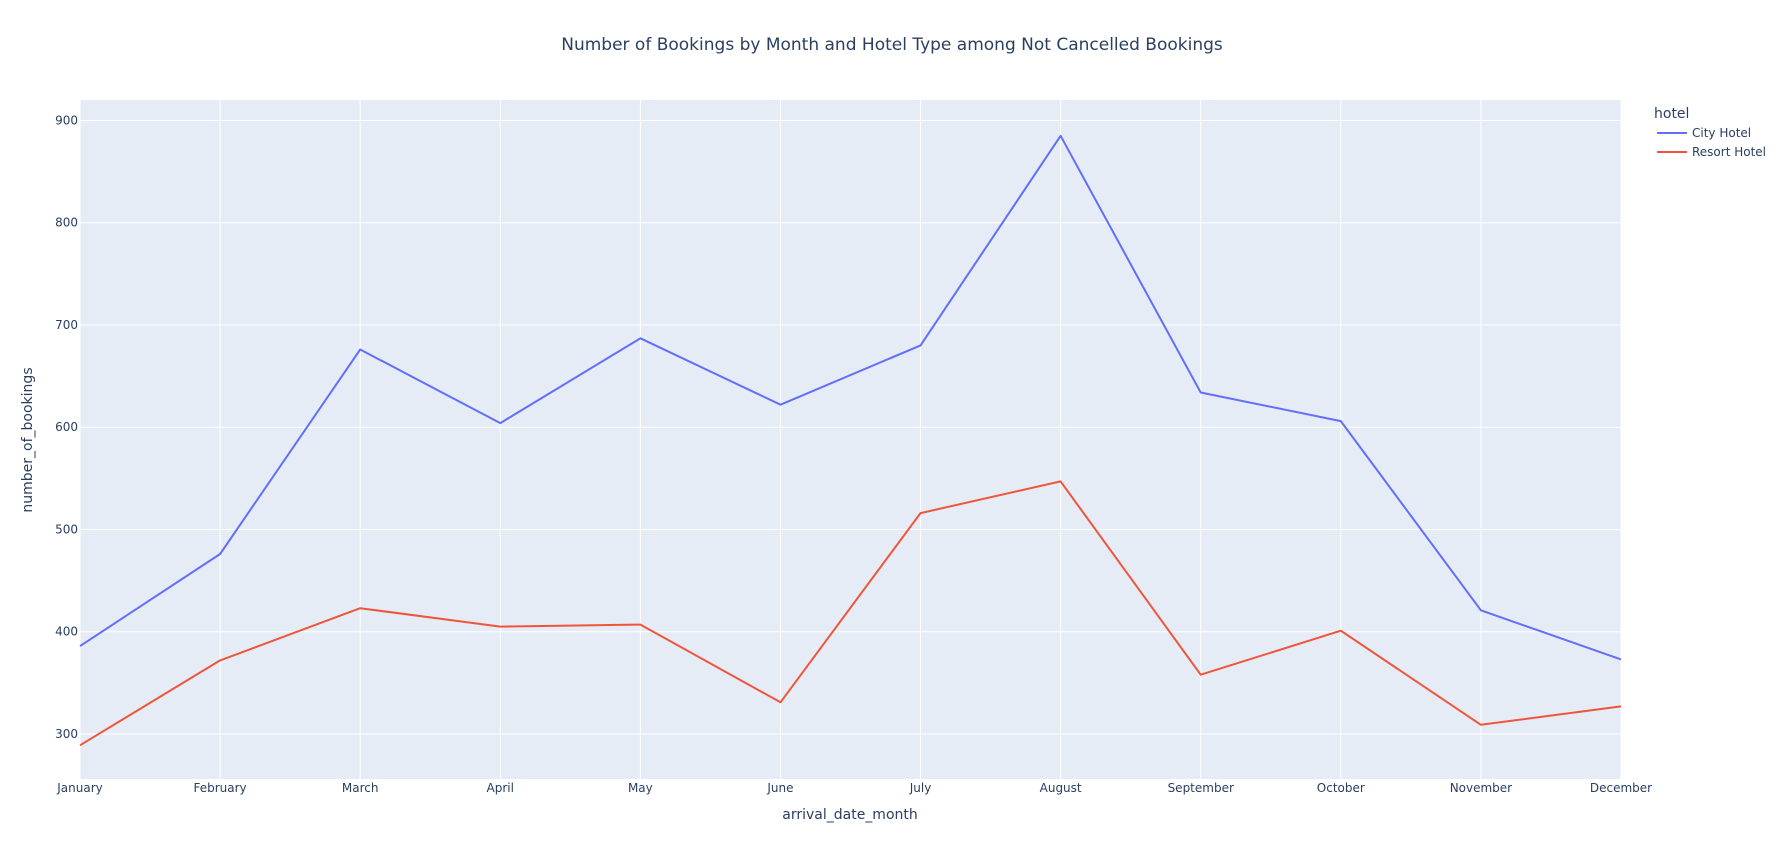 This screenshot has height=859, width=1784. Describe the element at coordinates (920, 788) in the screenshot. I see `x-tick-label: July` at that location.